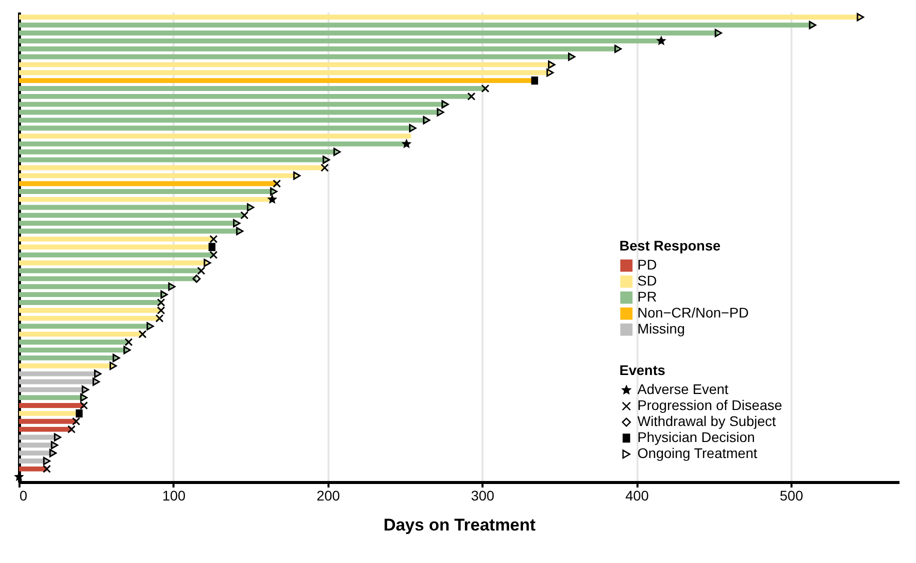  What do you see at coordinates (24, 496) in the screenshot?
I see `x-tick-label: 0` at bounding box center [24, 496].